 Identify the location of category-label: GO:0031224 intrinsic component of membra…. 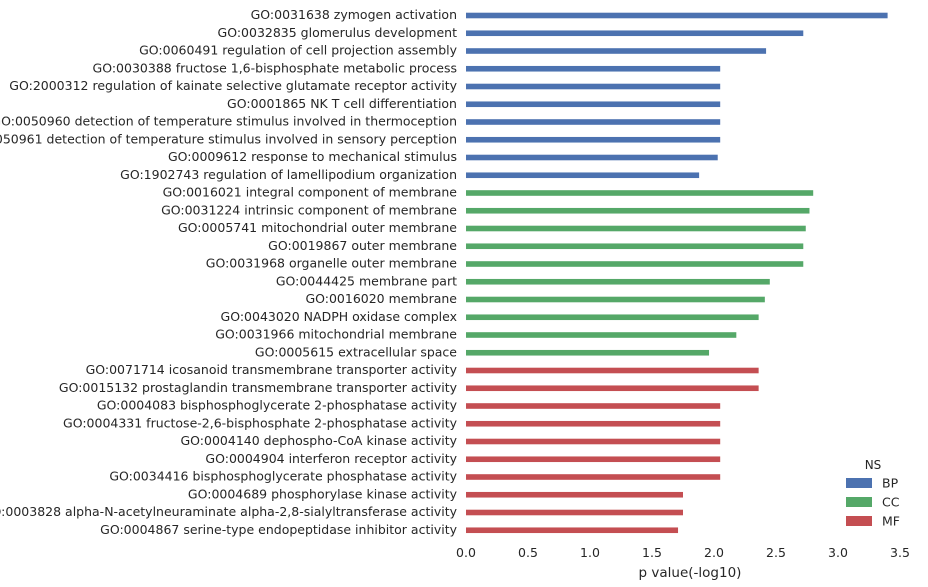
(309, 209).